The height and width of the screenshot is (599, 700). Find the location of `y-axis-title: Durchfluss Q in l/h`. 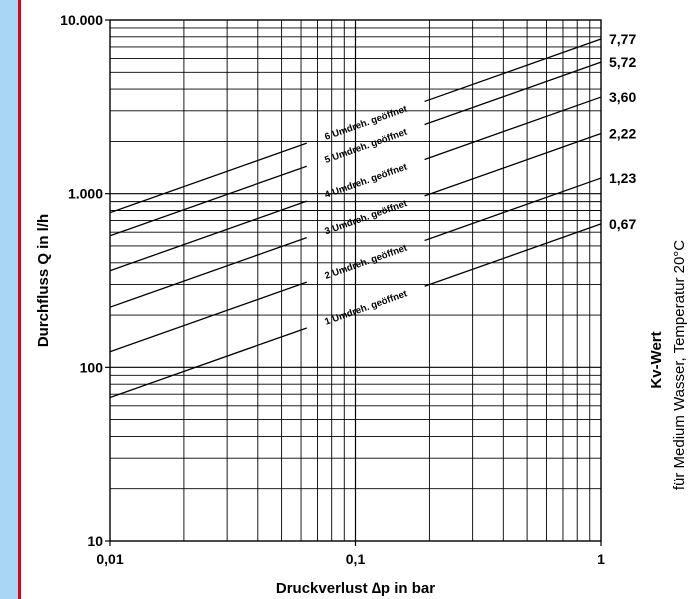

y-axis-title: Durchfluss Q in l/h is located at coordinates (43, 280).